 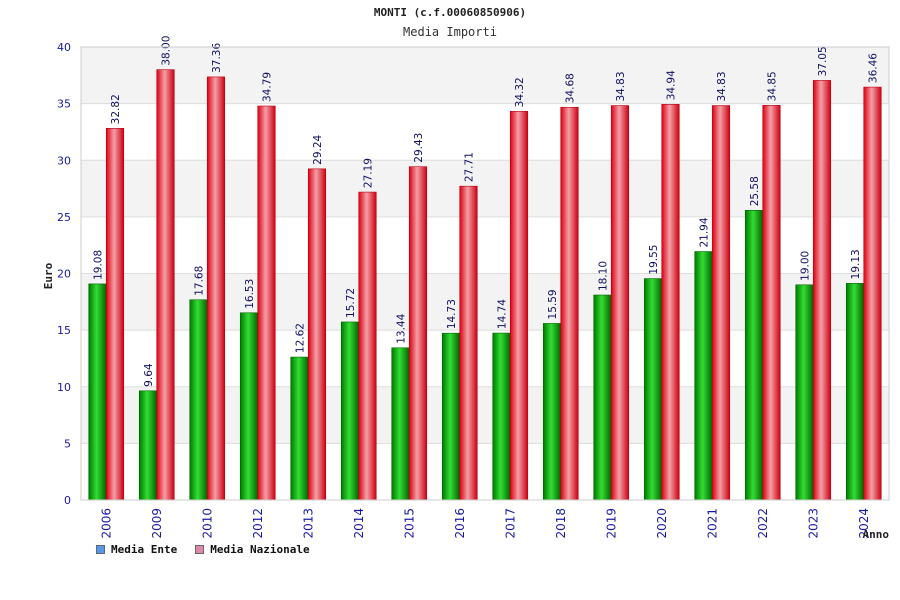 What do you see at coordinates (662, 523) in the screenshot?
I see `x-tick-label-2020: 2020` at bounding box center [662, 523].